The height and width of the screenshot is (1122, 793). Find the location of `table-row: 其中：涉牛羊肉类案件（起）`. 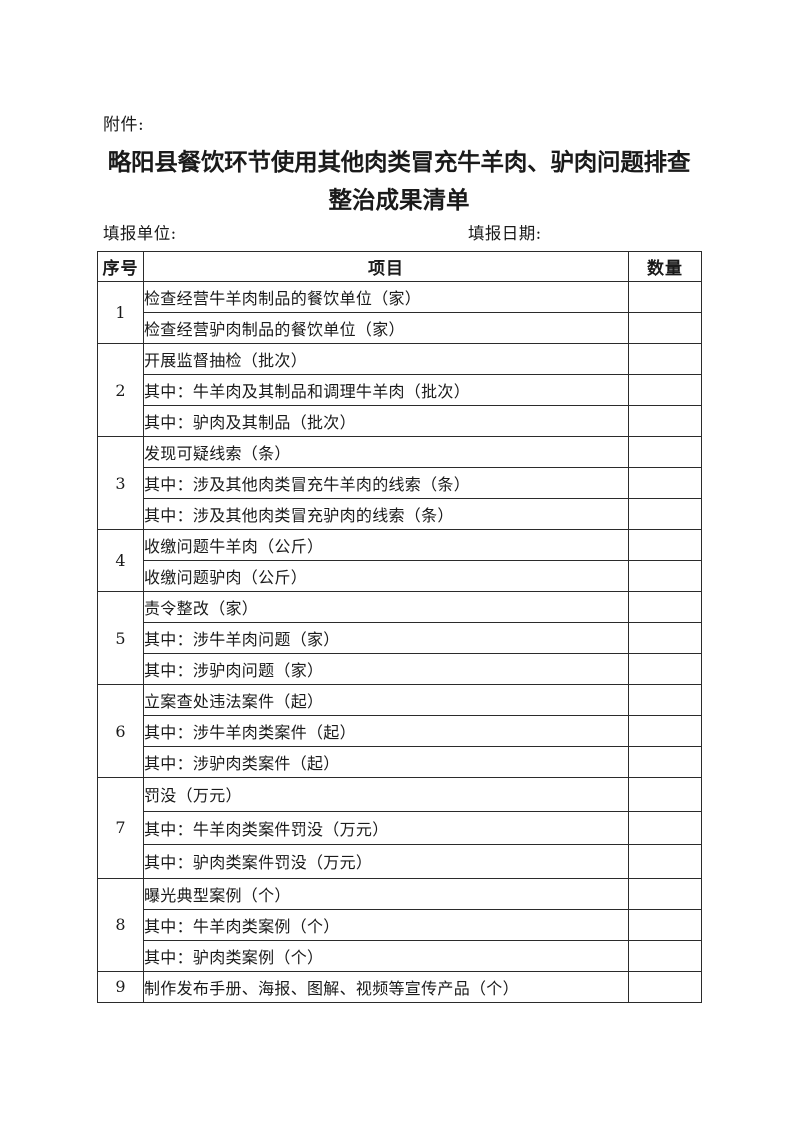

table-row: 其中：涉牛羊肉类案件（起） is located at coordinates (400, 731).